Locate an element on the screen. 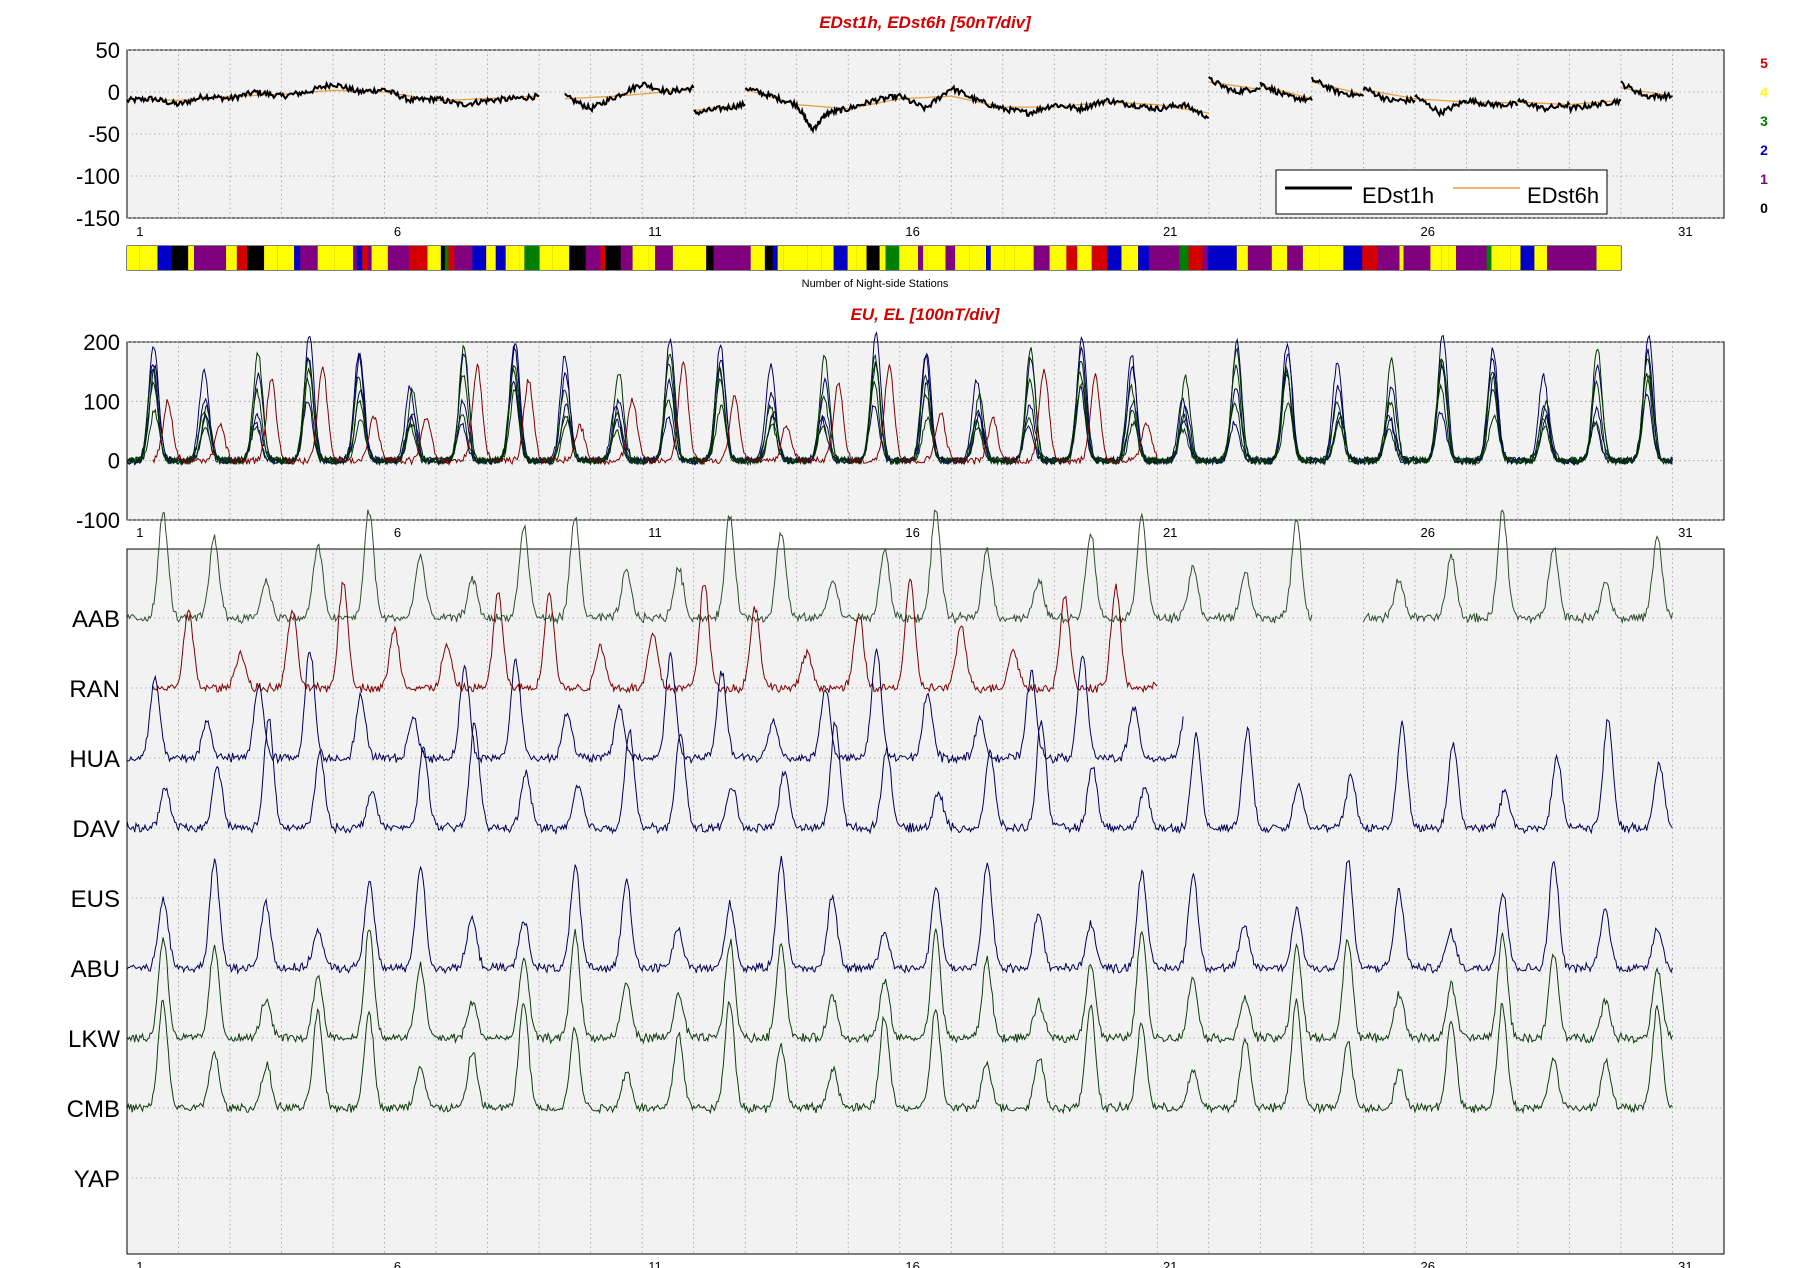 Image resolution: width=1801 pixels, height=1268 pixels. dst-series is located at coordinates (899, 105).